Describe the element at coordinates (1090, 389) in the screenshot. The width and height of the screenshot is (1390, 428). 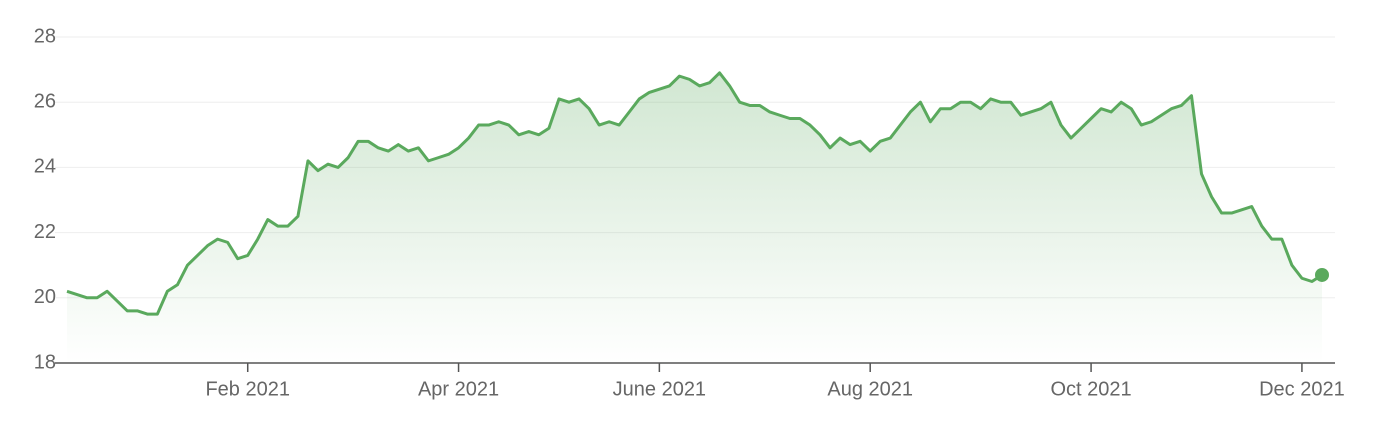
I see `x-tick-label: Oct 2021` at that location.